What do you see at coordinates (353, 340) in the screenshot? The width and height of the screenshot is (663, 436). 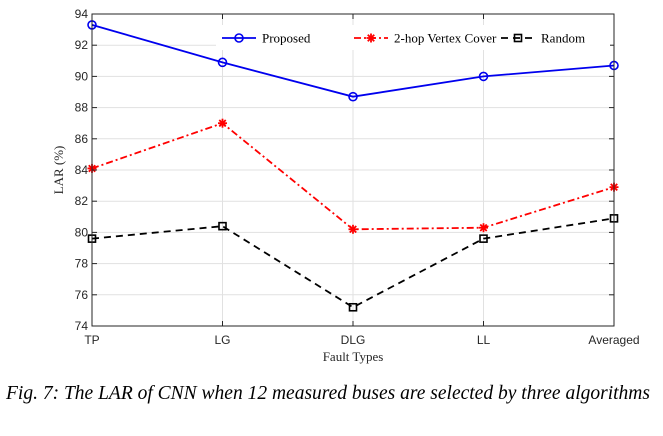 I see `x-tick-label: DLG` at bounding box center [353, 340].